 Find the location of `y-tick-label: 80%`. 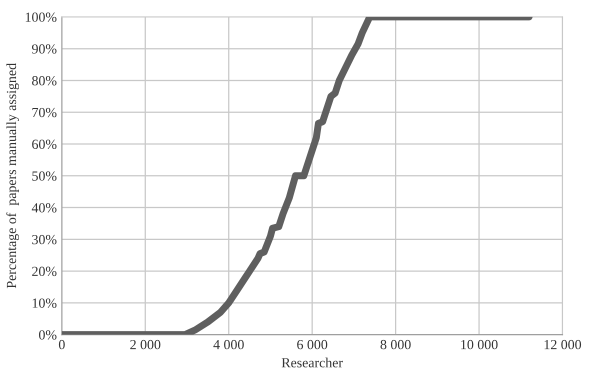

y-tick-label: 80% is located at coordinates (44, 81).